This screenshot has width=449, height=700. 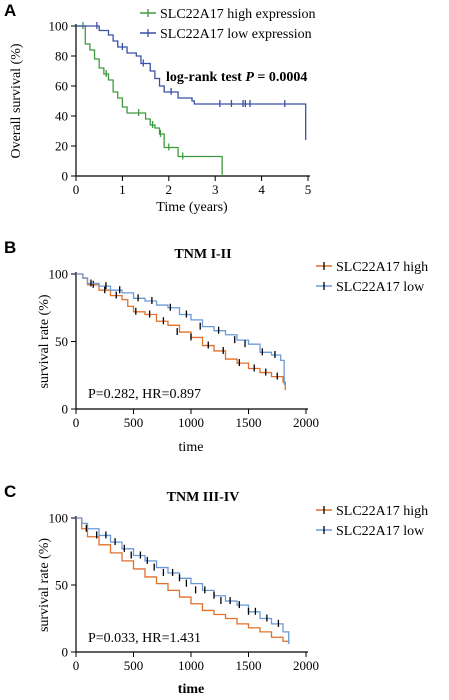 What do you see at coordinates (280, 77) in the screenshot?
I see `annotation-value: = 0.0004` at bounding box center [280, 77].